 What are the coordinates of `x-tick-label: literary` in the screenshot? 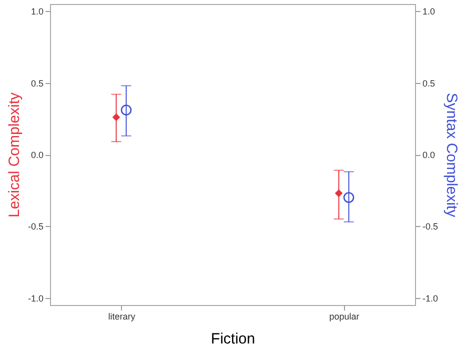 It's located at (122, 317).